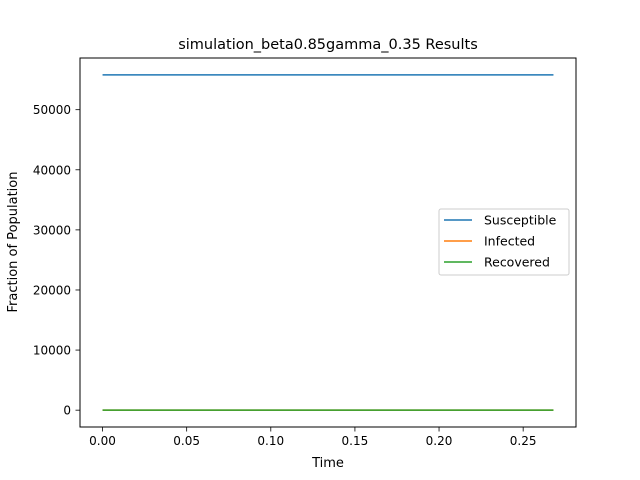 The height and width of the screenshot is (480, 640). I want to click on legend: Susceptible Infected Recovered, so click(504, 242).